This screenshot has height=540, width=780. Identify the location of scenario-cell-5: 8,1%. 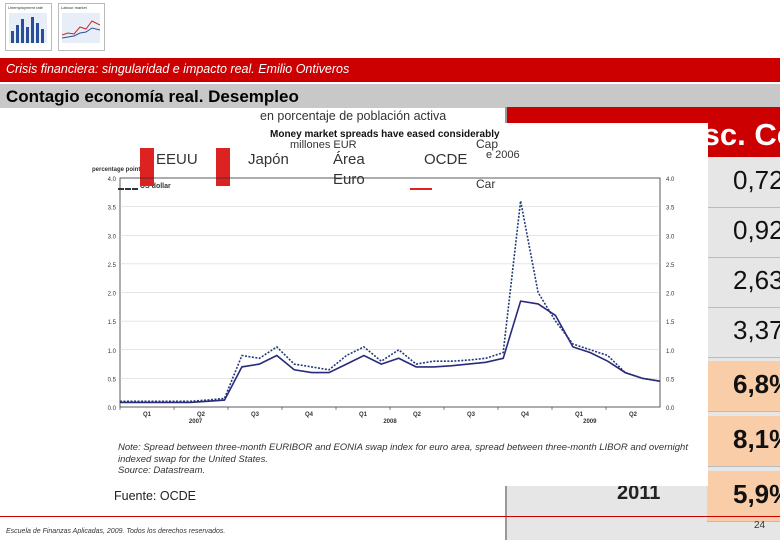
(743, 441).